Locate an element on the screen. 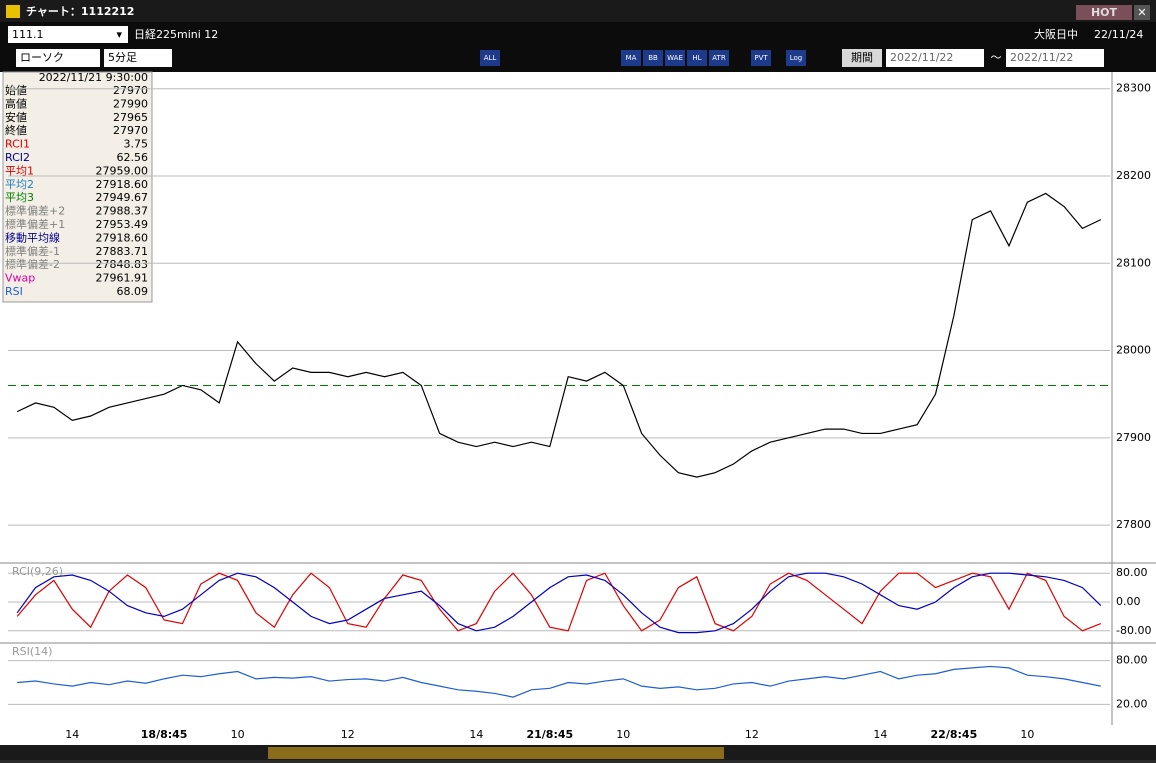 The width and height of the screenshot is (1156, 763). info-value: 27965 is located at coordinates (130, 117).